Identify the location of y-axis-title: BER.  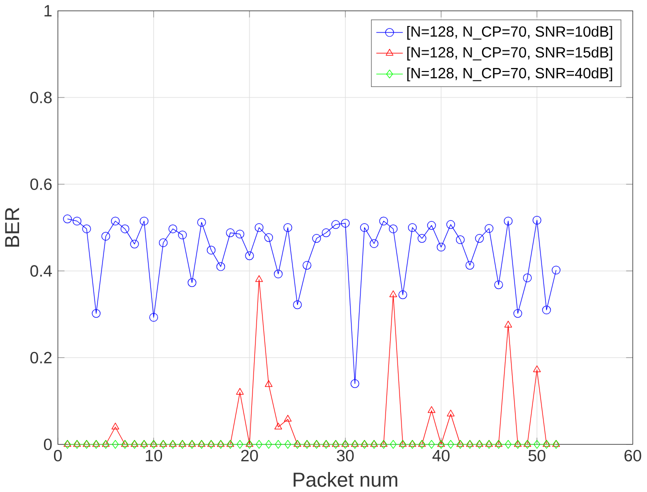
(12, 227).